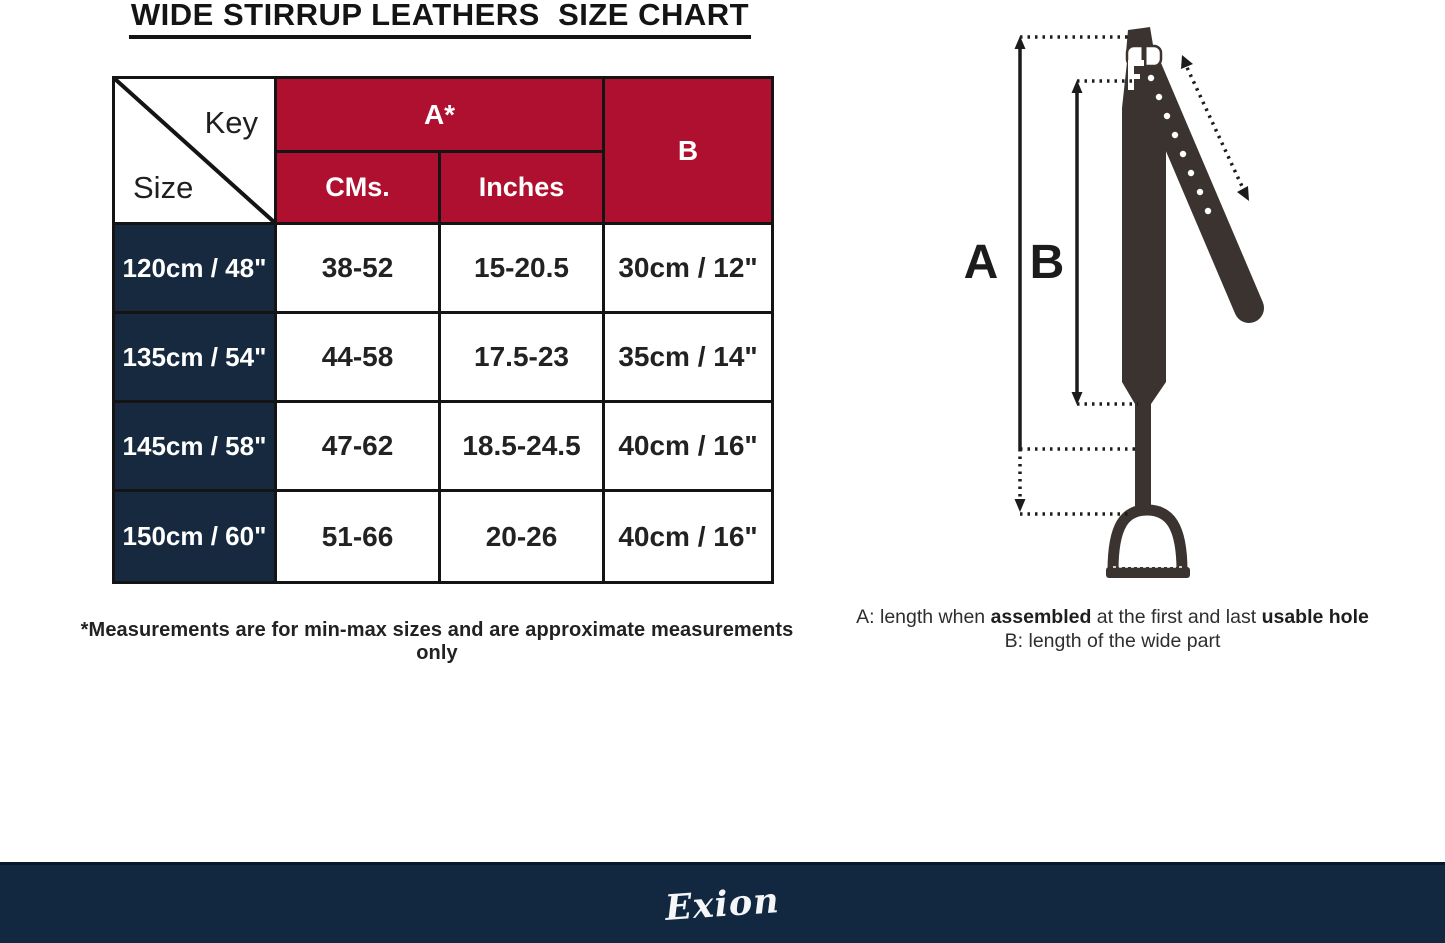 Image resolution: width=1445 pixels, height=943 pixels. What do you see at coordinates (523, 189) in the screenshot?
I see `header-inches: Inches` at bounding box center [523, 189].